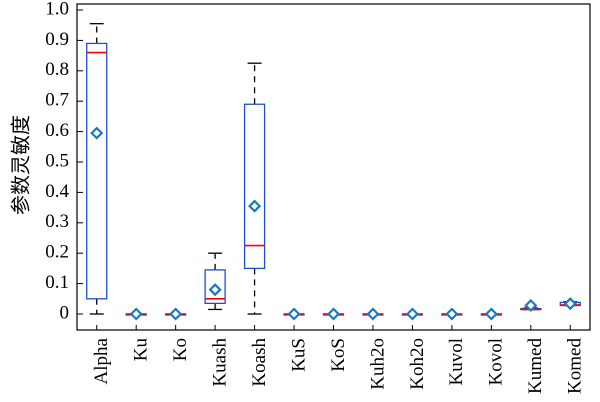 Image resolution: width=600 pixels, height=402 pixels. Describe the element at coordinates (417, 364) in the screenshot. I see `x-tick-label: Koh2o` at that location.